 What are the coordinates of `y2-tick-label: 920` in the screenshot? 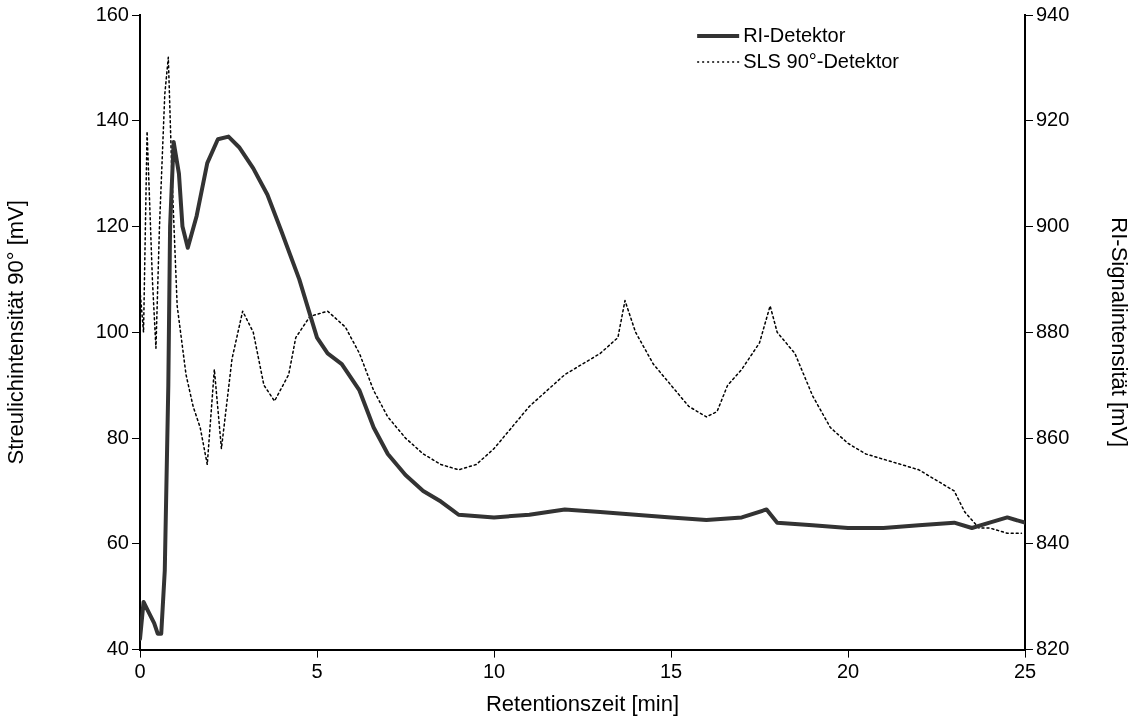 It's located at (1053, 119).